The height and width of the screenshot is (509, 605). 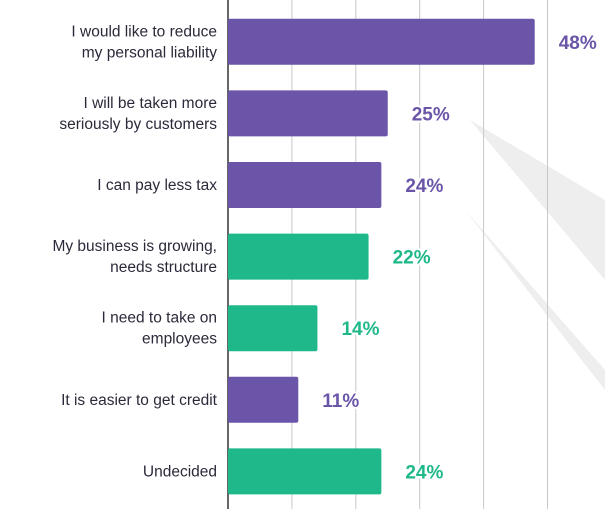 What do you see at coordinates (157, 185) in the screenshot?
I see `category-label: I can pay less tax` at bounding box center [157, 185].